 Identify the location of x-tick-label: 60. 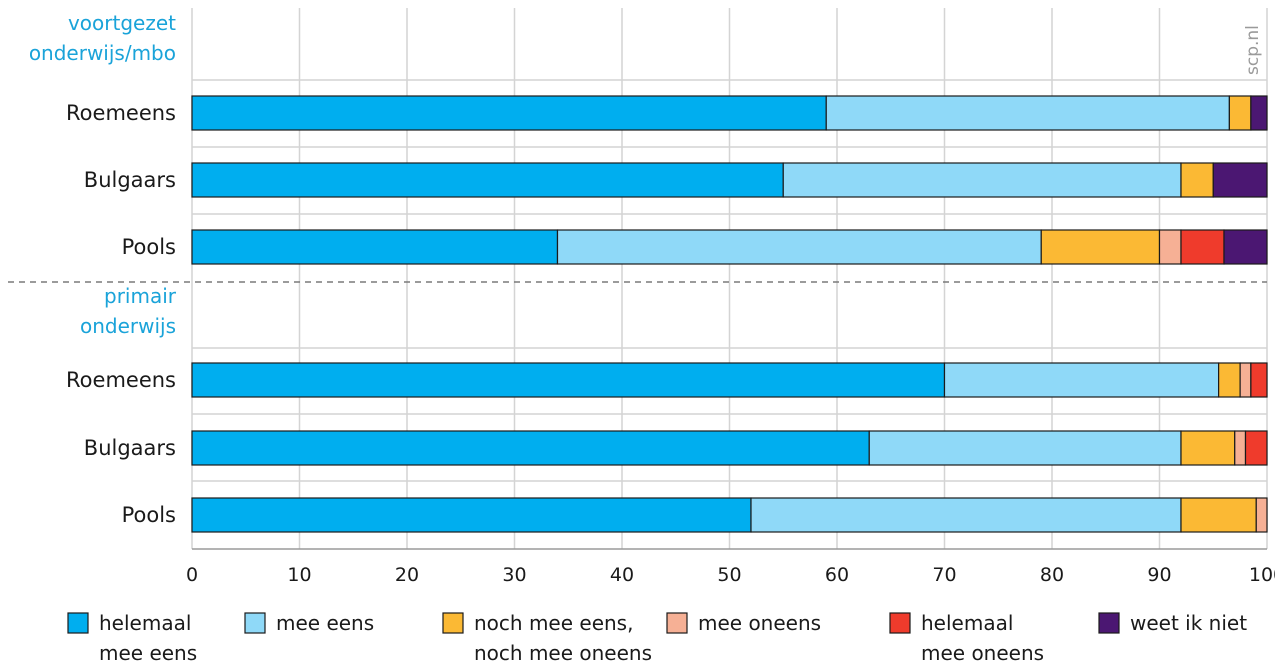
(837, 575).